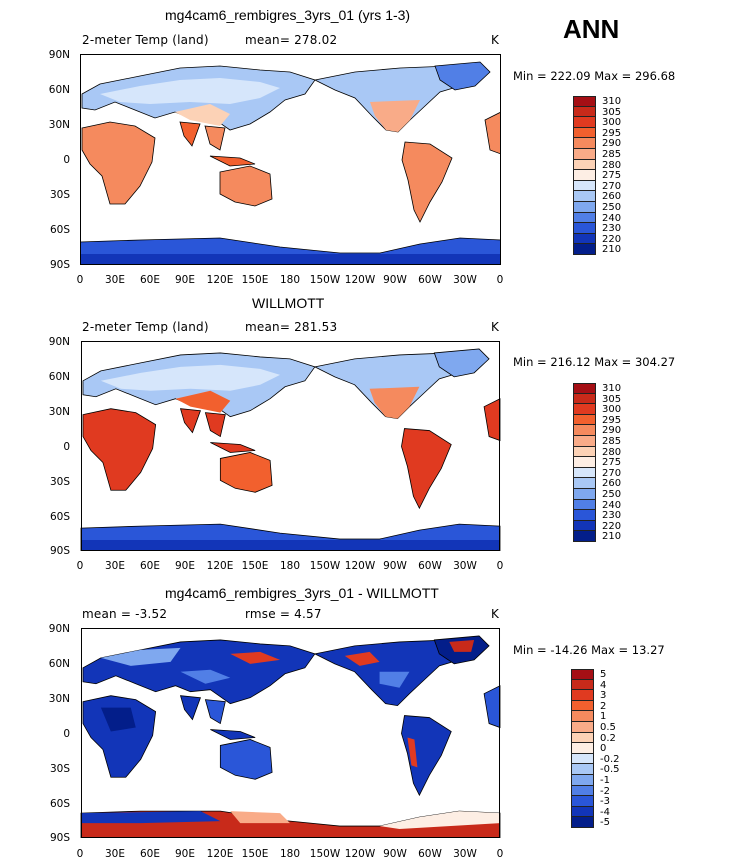 The image size is (732, 865). What do you see at coordinates (145, 40) in the screenshot?
I see `panel1-left-label: 2-meter Temp (land)` at bounding box center [145, 40].